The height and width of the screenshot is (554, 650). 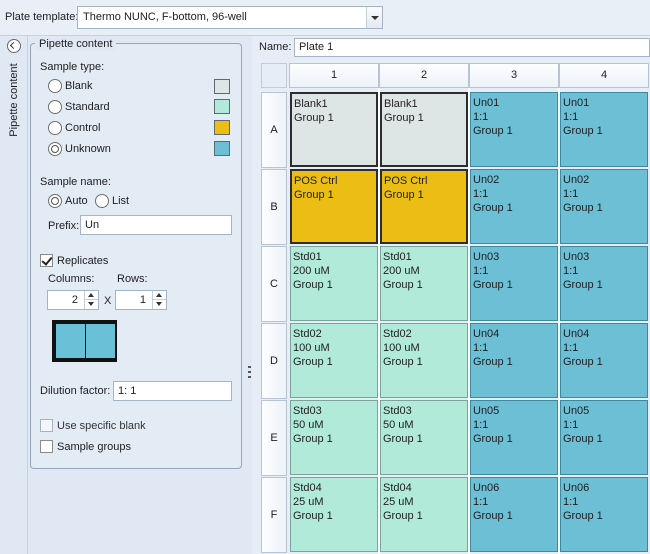 I want to click on radio-control-label: Control, so click(x=83, y=128).